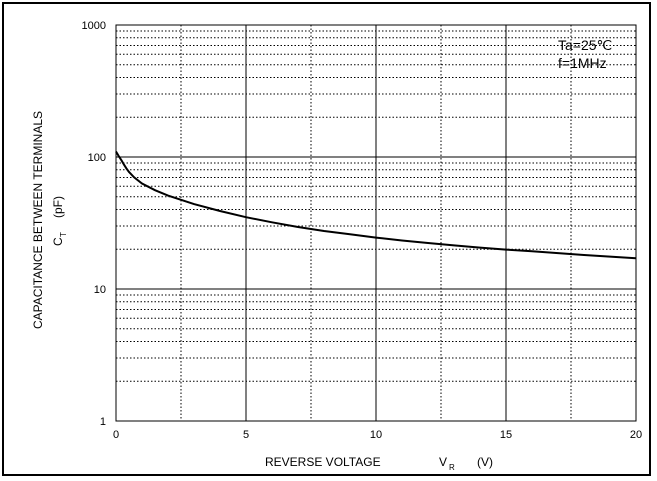 The height and width of the screenshot is (481, 657). What do you see at coordinates (443, 462) in the screenshot?
I see `x-axis-symbol: V` at bounding box center [443, 462].